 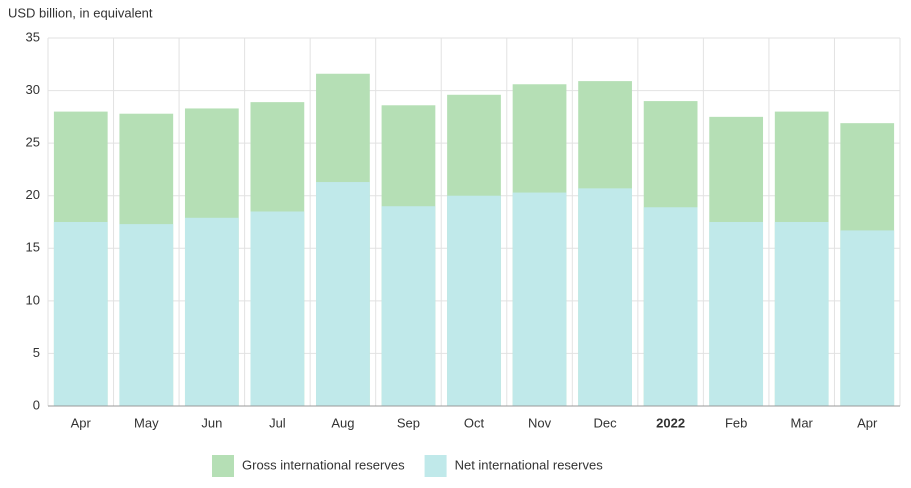 What do you see at coordinates (736, 422) in the screenshot?
I see `x-tick-label: Feb` at bounding box center [736, 422].